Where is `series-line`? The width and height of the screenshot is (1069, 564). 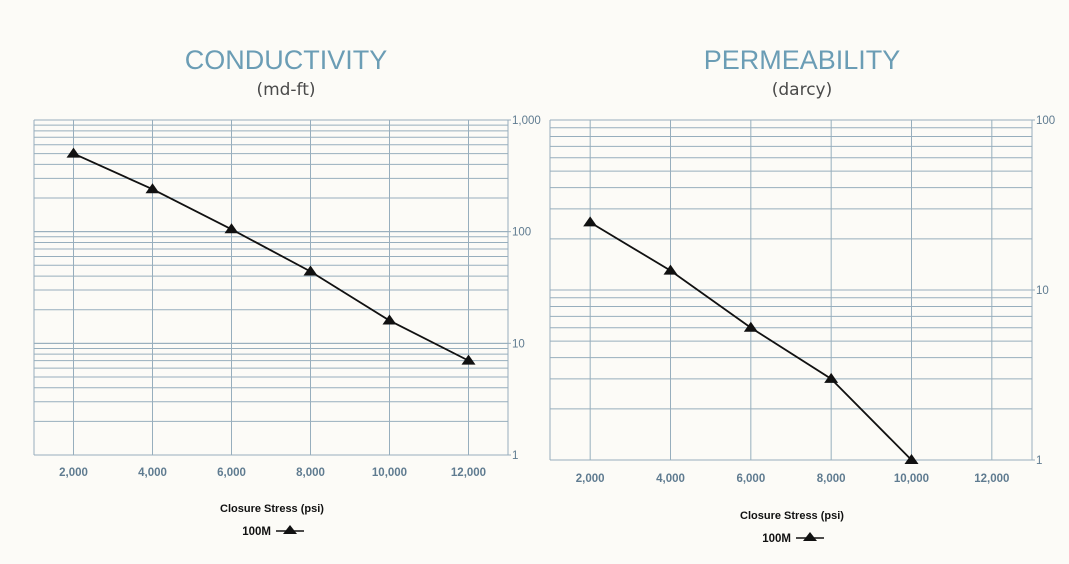
series-line is located at coordinates (271, 257).